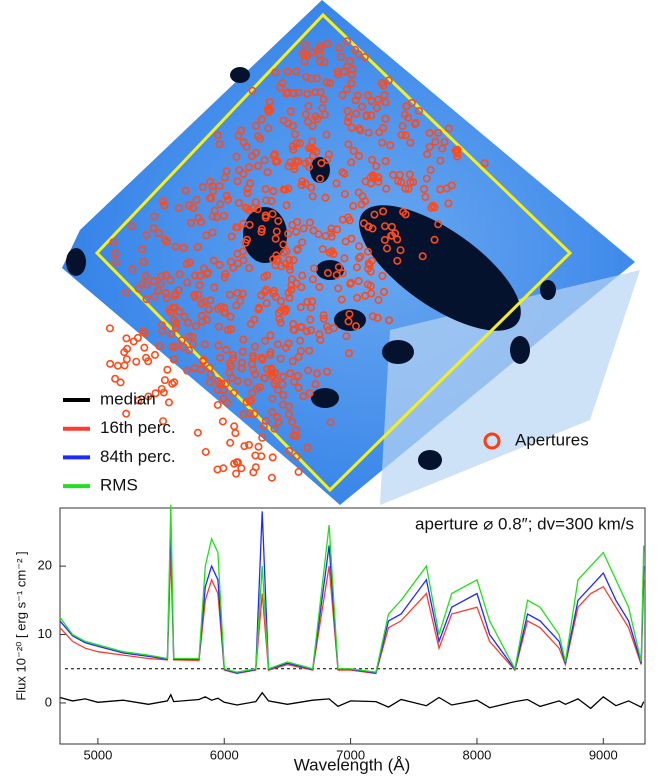  Describe the element at coordinates (128, 398) in the screenshot. I see `legend-label: median` at that location.